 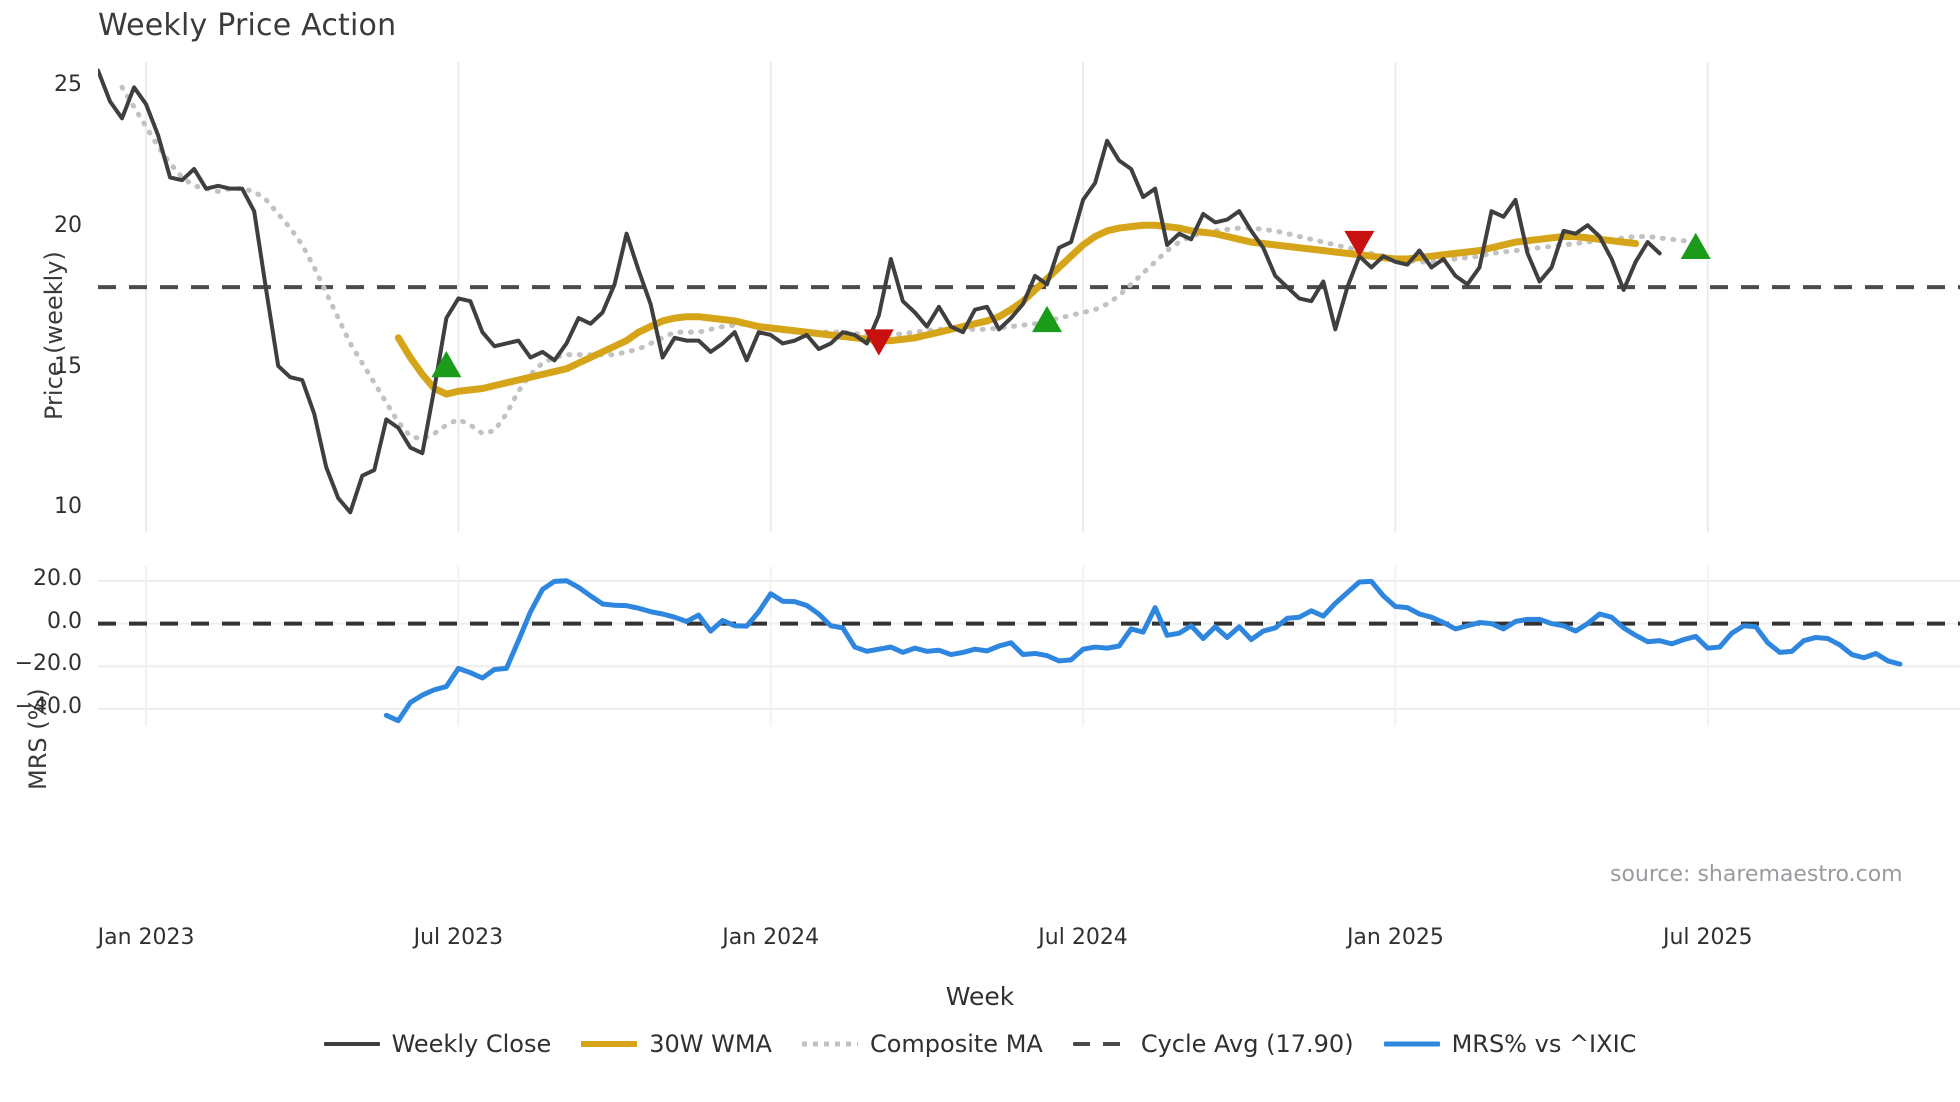 What do you see at coordinates (771, 937) in the screenshot?
I see `week-xtick-label: Jan 2024` at bounding box center [771, 937].